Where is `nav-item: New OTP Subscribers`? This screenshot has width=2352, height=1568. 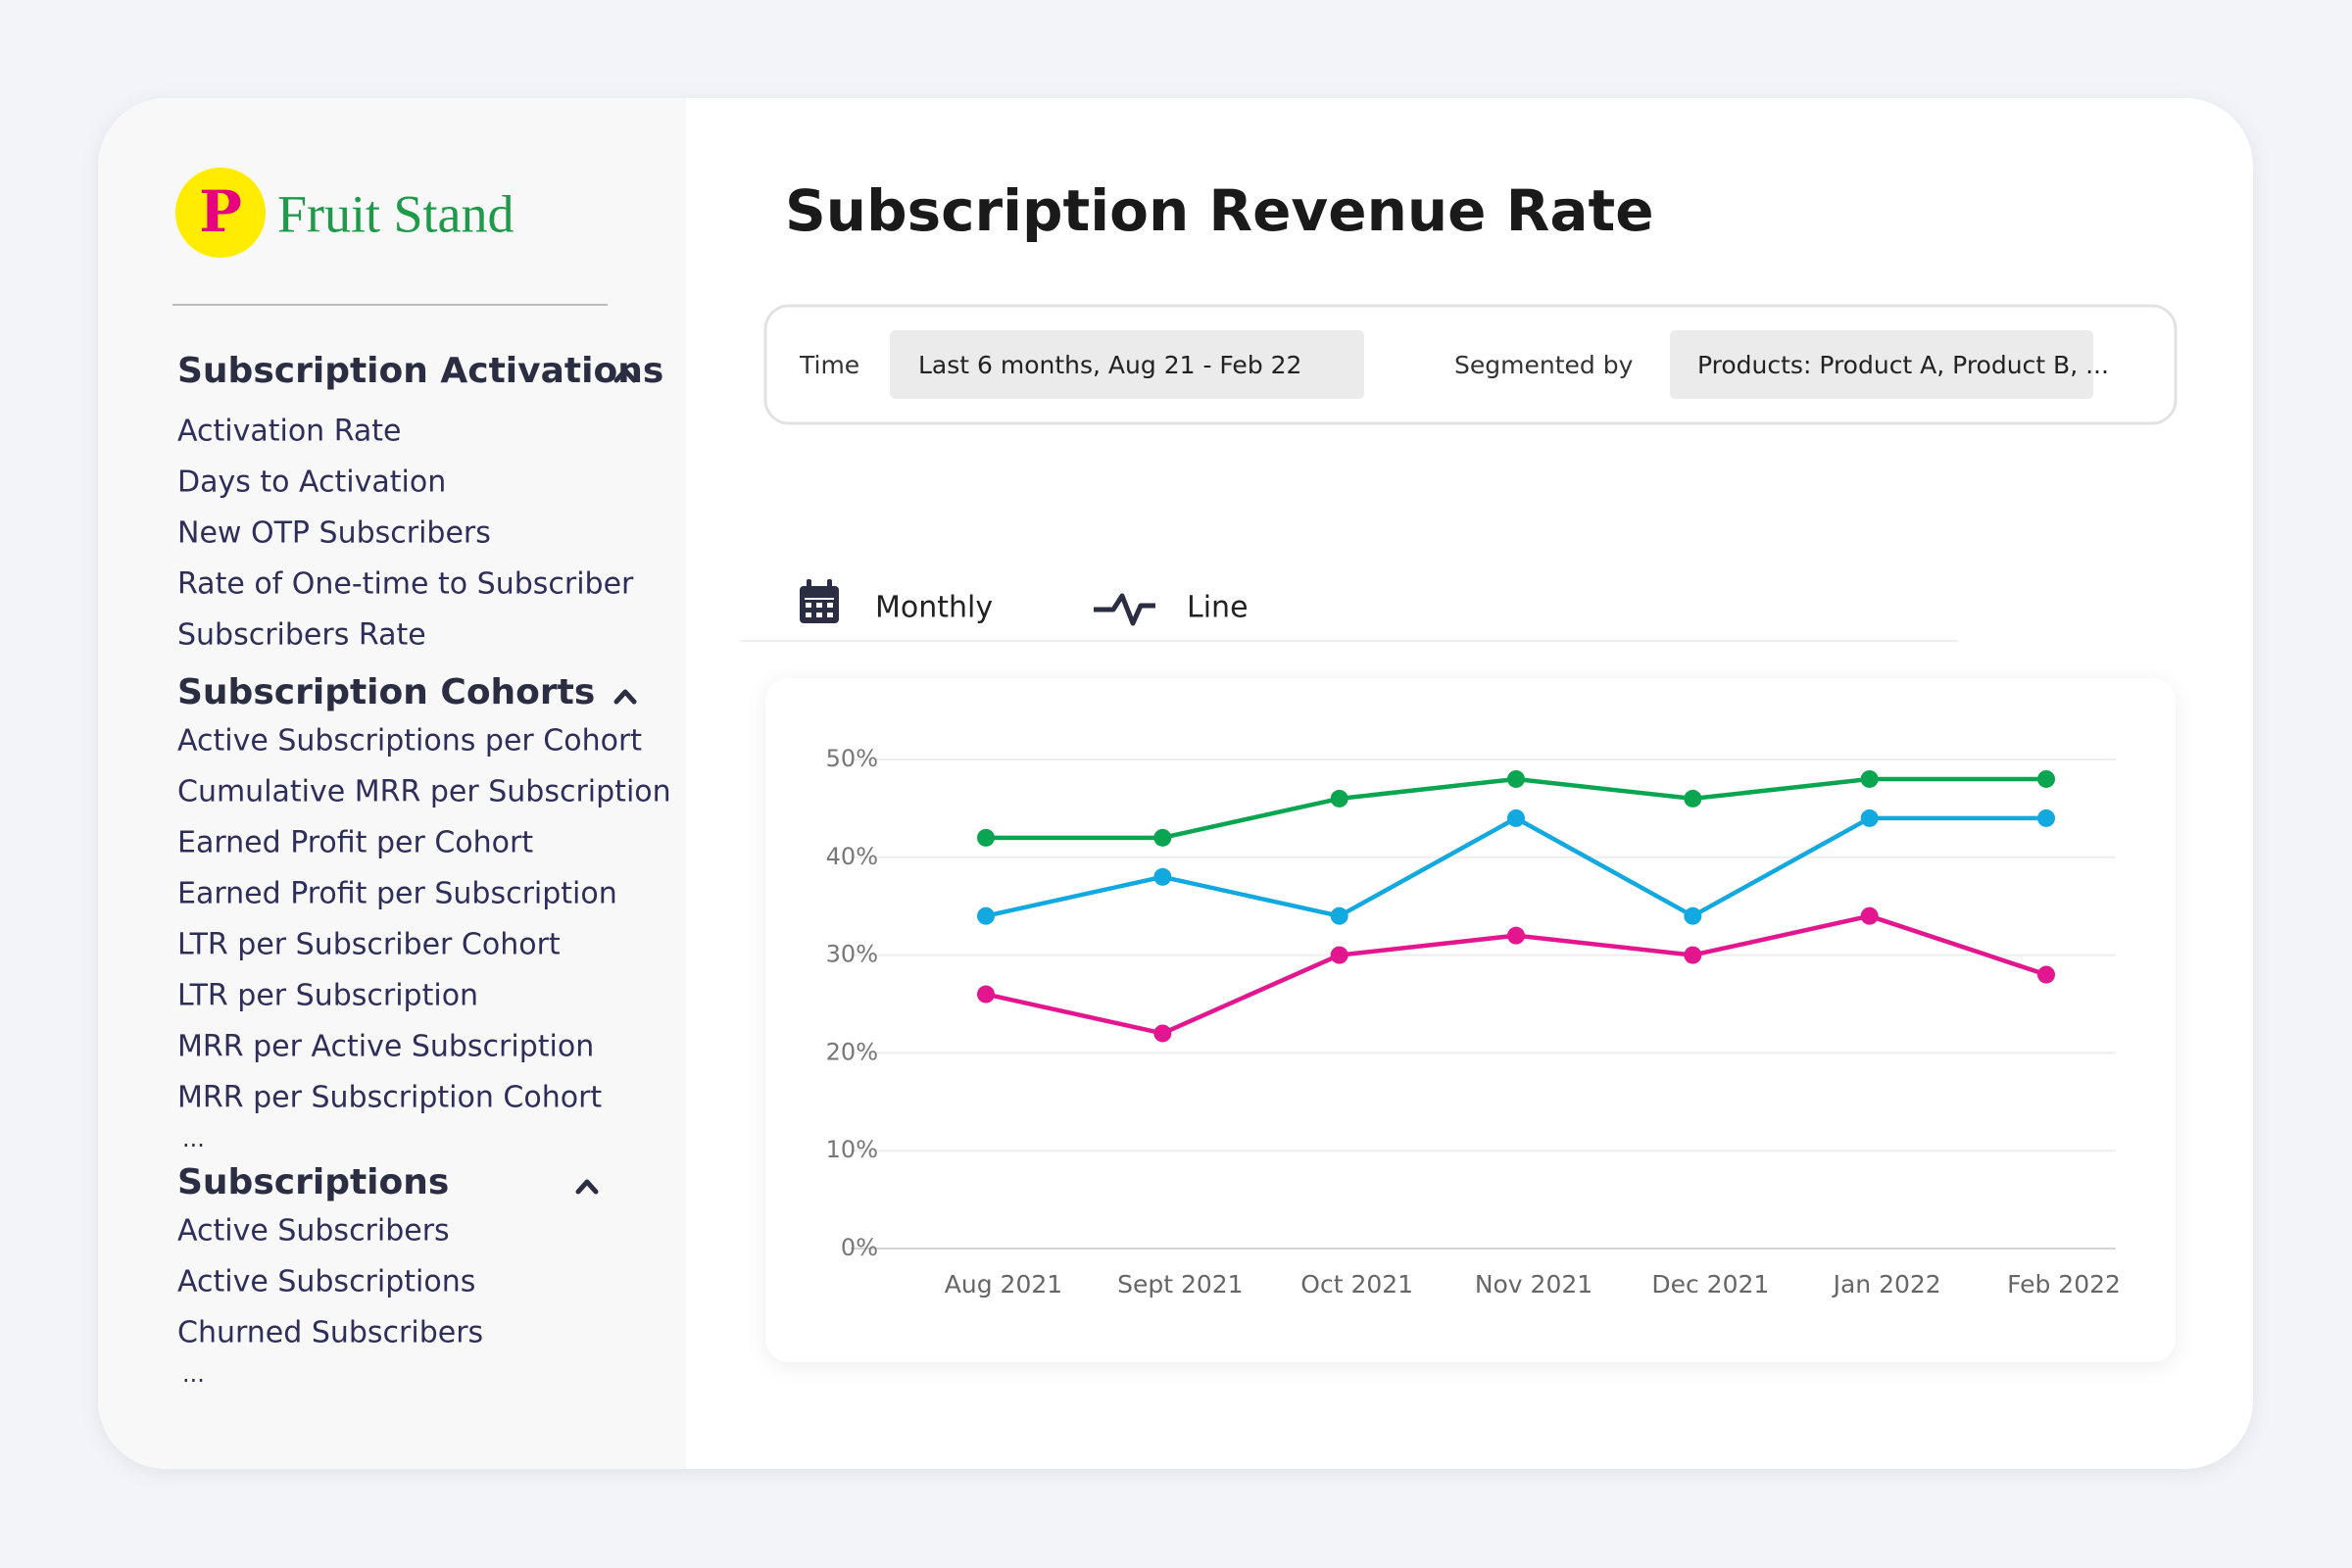
nav-item: New OTP Subscribers is located at coordinates (334, 533).